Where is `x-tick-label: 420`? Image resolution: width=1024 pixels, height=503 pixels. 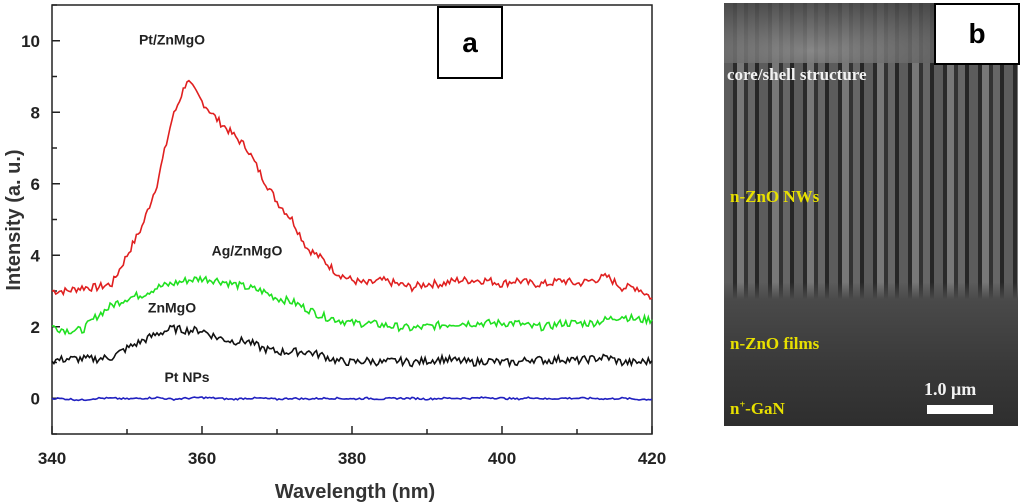
x-tick-label: 420 is located at coordinates (652, 458).